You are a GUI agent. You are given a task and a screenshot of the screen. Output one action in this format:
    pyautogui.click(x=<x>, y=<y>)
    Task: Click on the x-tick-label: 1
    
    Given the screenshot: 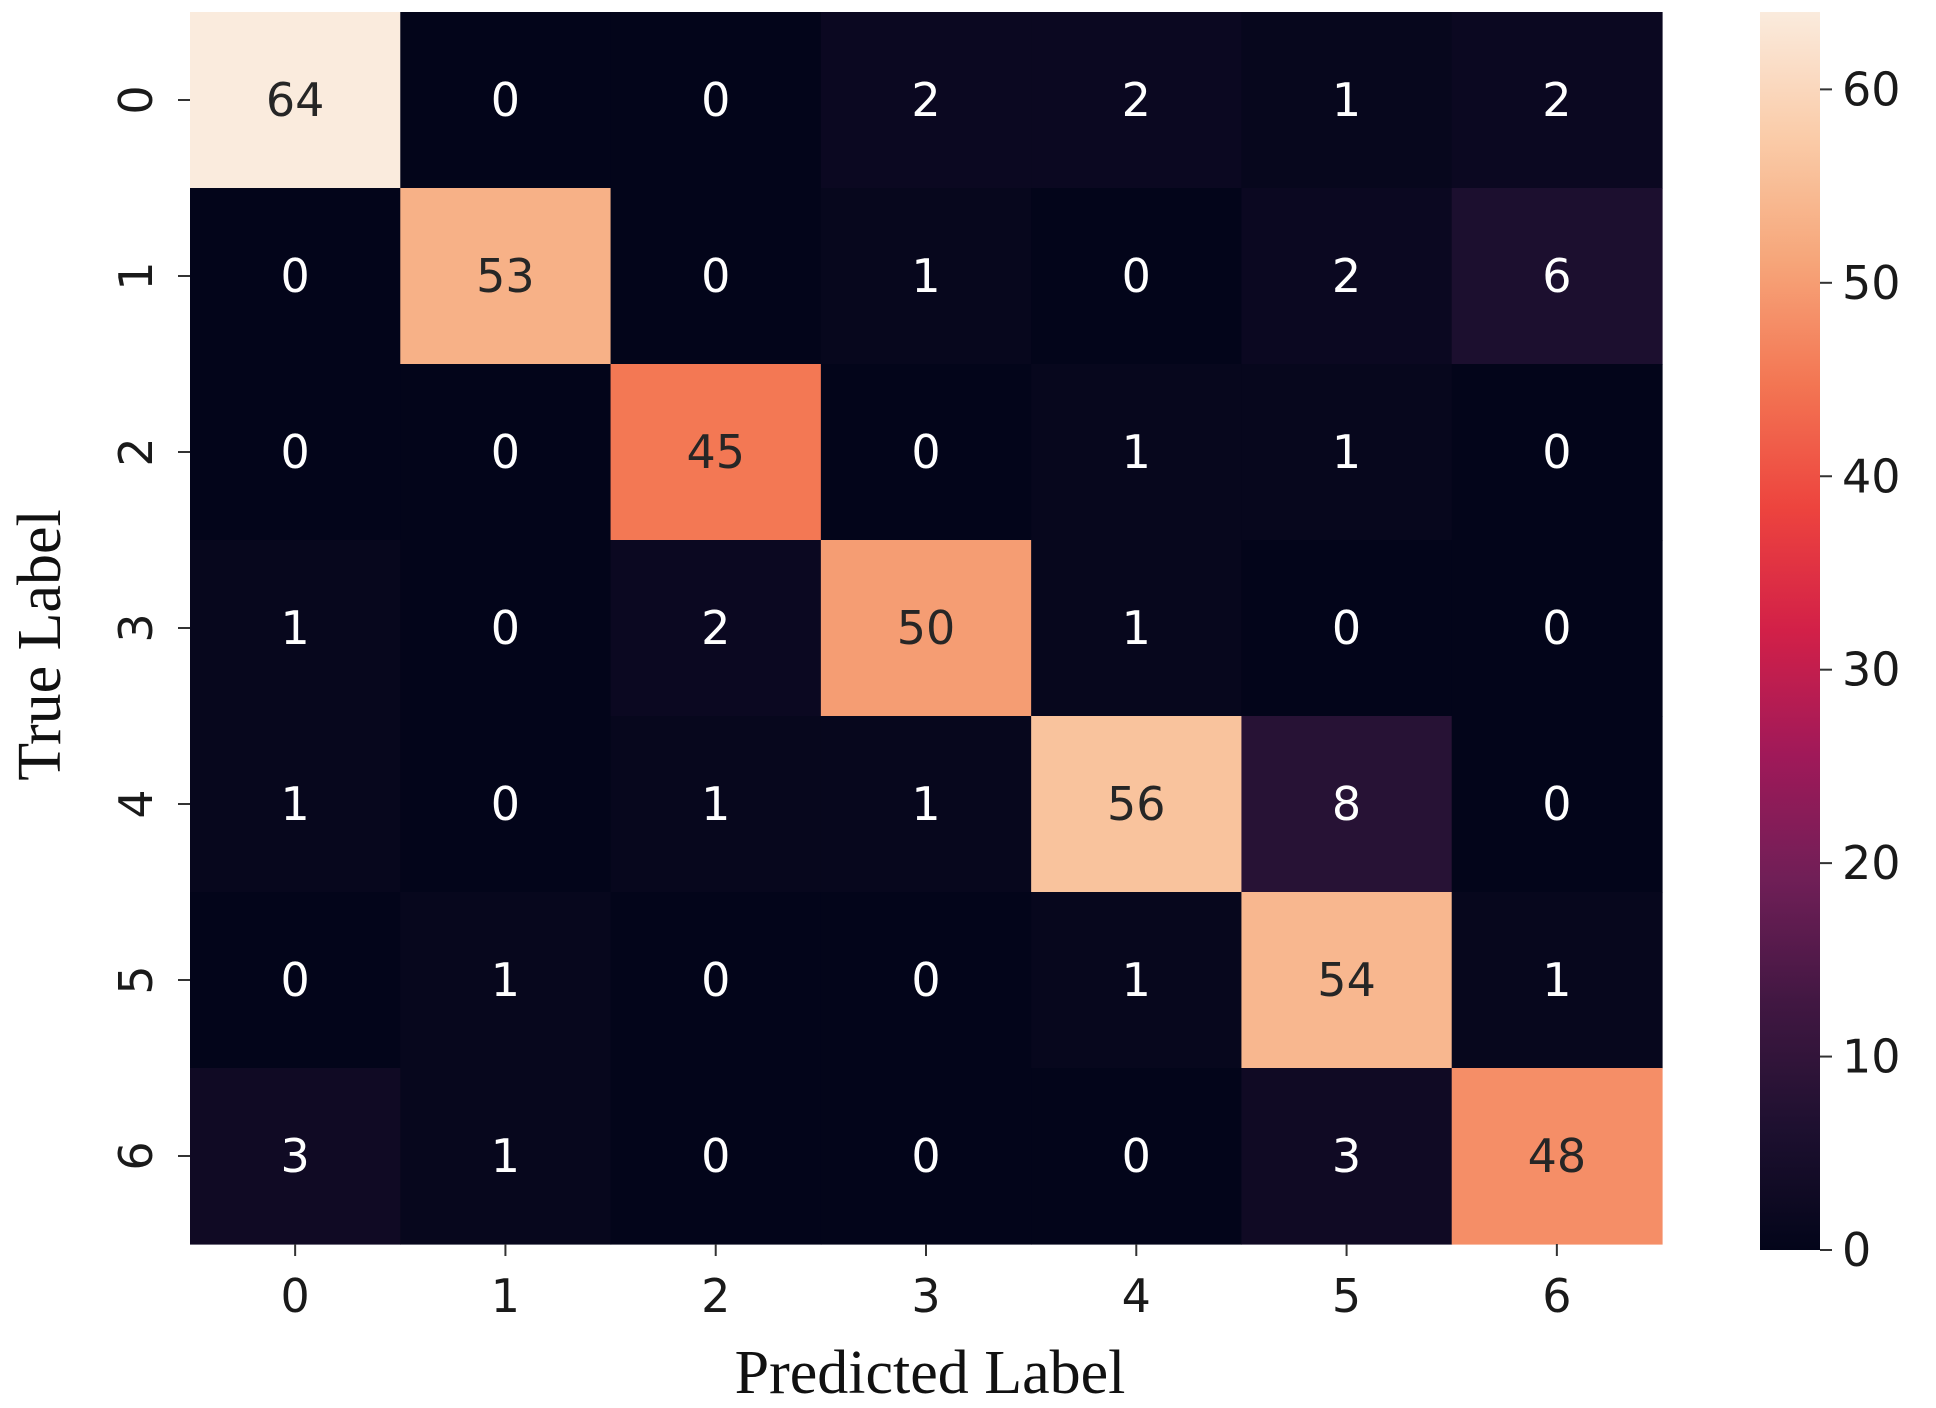 What is the action you would take?
    pyautogui.click(x=505, y=1296)
    